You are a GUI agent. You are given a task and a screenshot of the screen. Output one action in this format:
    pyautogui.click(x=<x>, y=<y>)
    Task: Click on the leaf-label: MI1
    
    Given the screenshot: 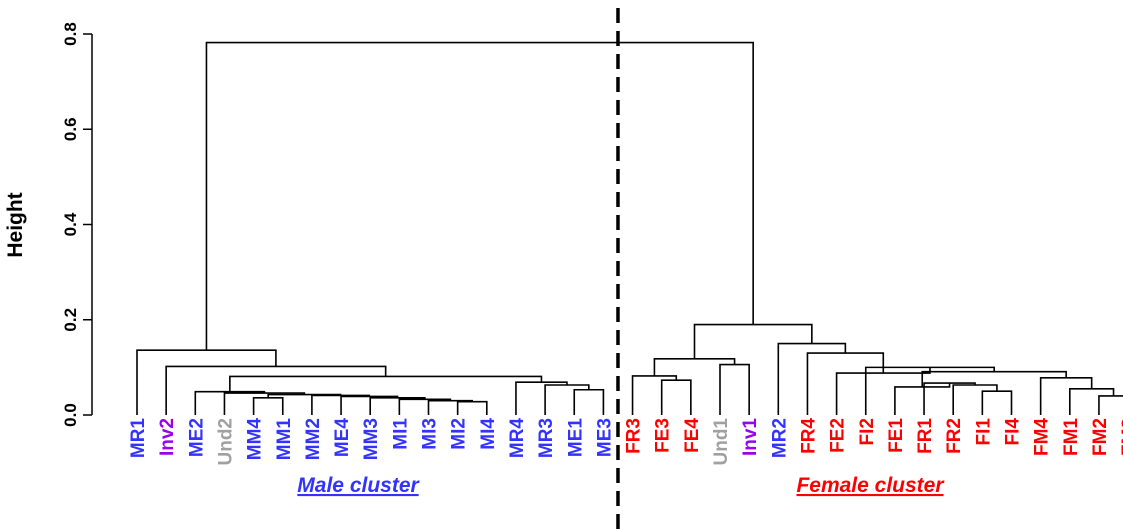 What is the action you would take?
    pyautogui.click(x=400, y=434)
    